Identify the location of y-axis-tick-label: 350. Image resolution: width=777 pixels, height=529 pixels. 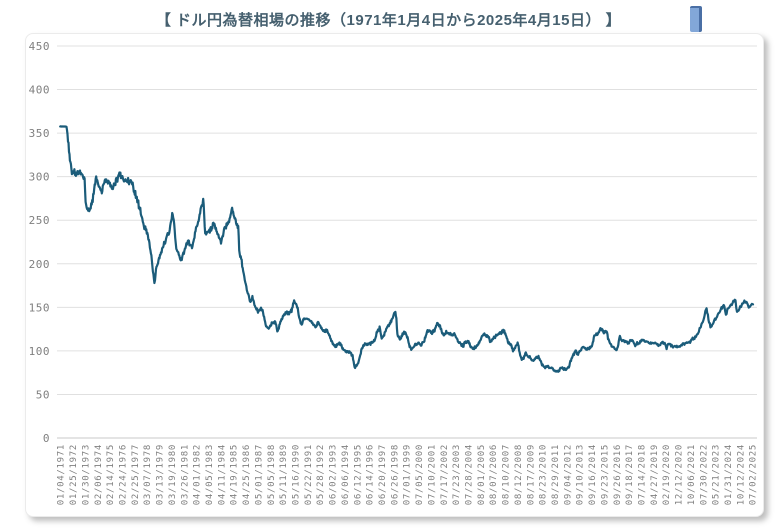
(39, 133).